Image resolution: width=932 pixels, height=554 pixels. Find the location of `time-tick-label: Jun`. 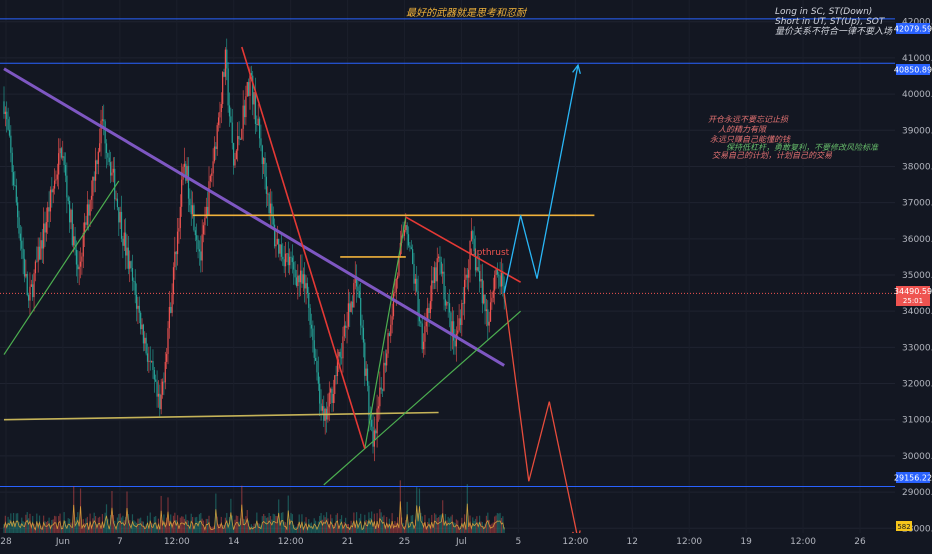

time-tick-label: Jun is located at coordinates (62, 542).